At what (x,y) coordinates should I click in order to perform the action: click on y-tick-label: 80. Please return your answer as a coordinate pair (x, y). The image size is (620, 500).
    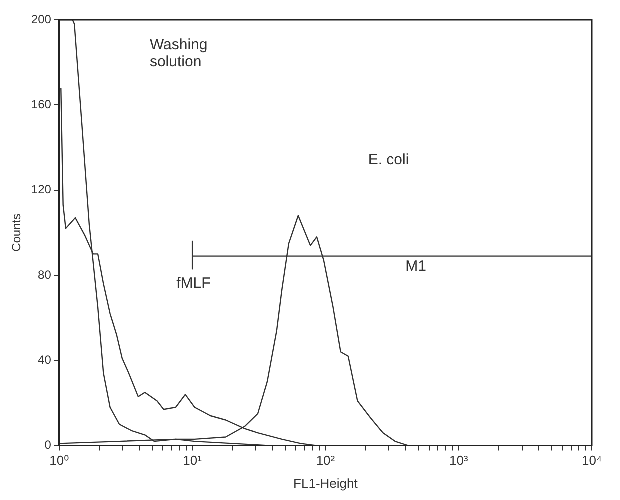
    Looking at the image, I should click on (45, 275).